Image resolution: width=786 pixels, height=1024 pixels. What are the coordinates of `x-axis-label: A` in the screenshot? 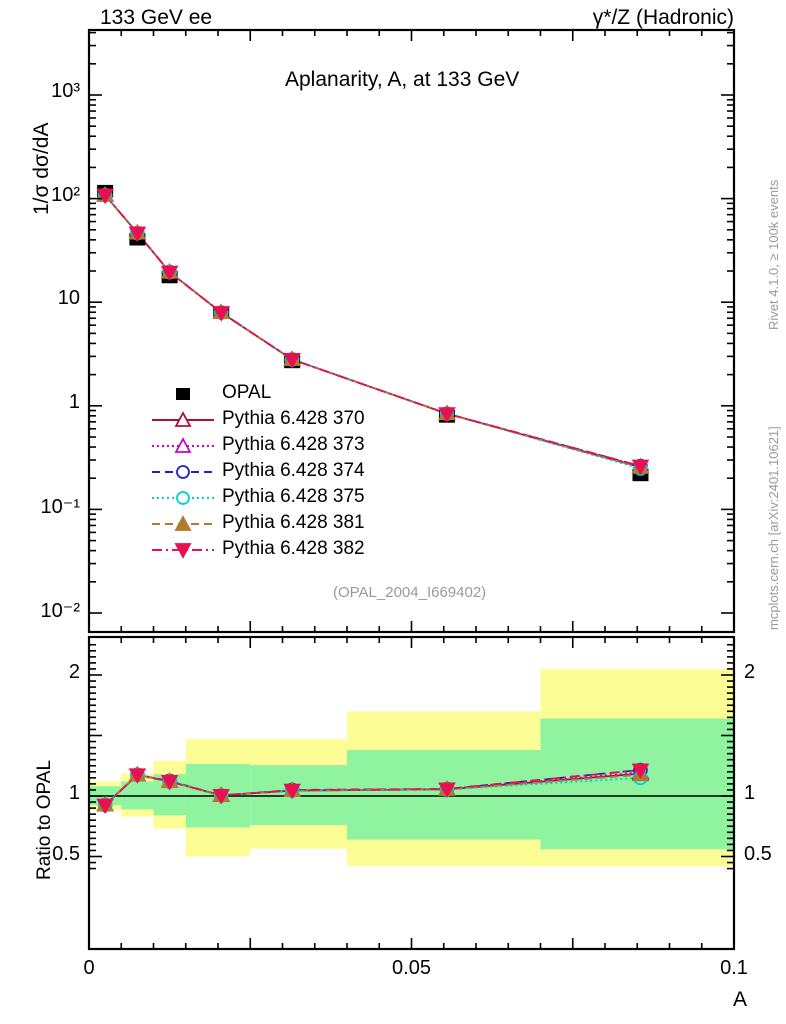 It's located at (740, 999).